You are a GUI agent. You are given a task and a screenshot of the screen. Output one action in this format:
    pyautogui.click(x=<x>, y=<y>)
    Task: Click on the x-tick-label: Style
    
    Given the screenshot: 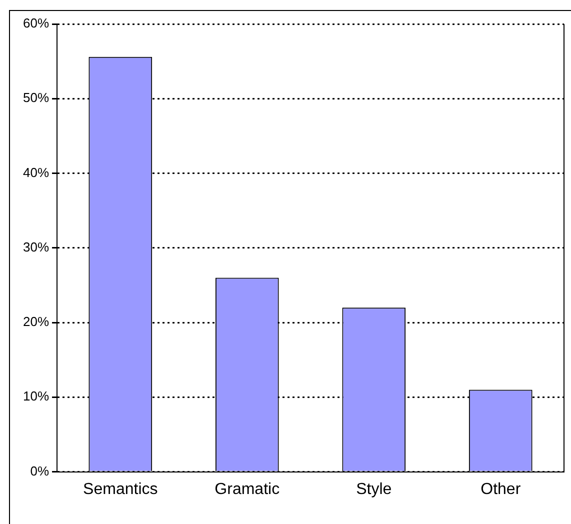 What is the action you would take?
    pyautogui.click(x=374, y=489)
    